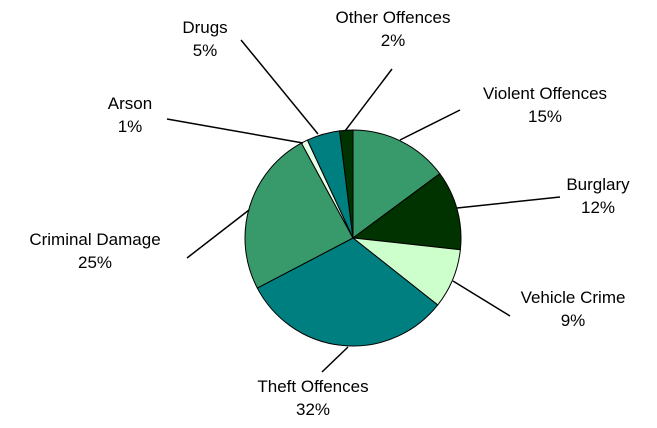 Image resolution: width=657 pixels, height=428 pixels. What do you see at coordinates (598, 207) in the screenshot?
I see `slice-percent-burglary: 12%` at bounding box center [598, 207].